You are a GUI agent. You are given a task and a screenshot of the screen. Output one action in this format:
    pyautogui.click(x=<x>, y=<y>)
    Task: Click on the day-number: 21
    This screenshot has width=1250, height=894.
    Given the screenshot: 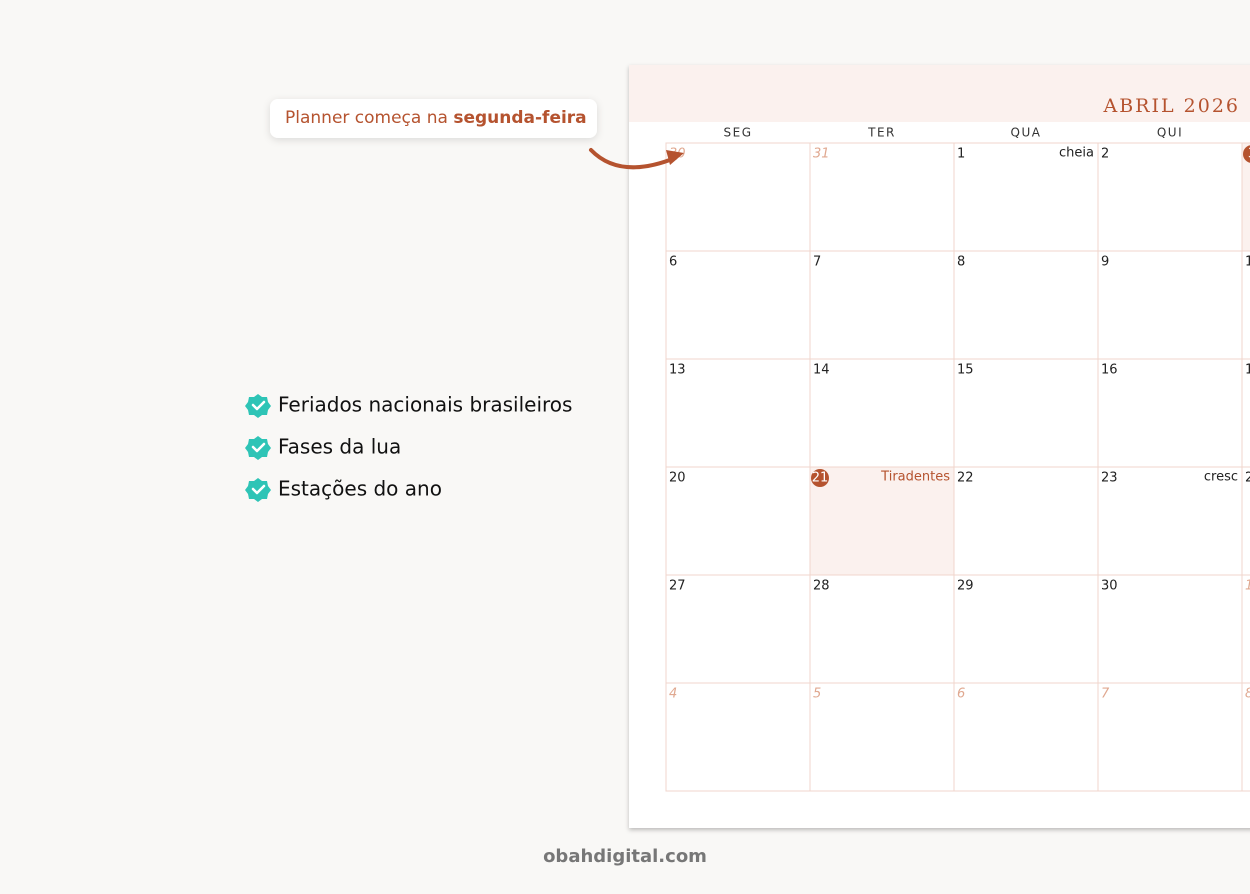 What is the action you would take?
    pyautogui.click(x=820, y=478)
    